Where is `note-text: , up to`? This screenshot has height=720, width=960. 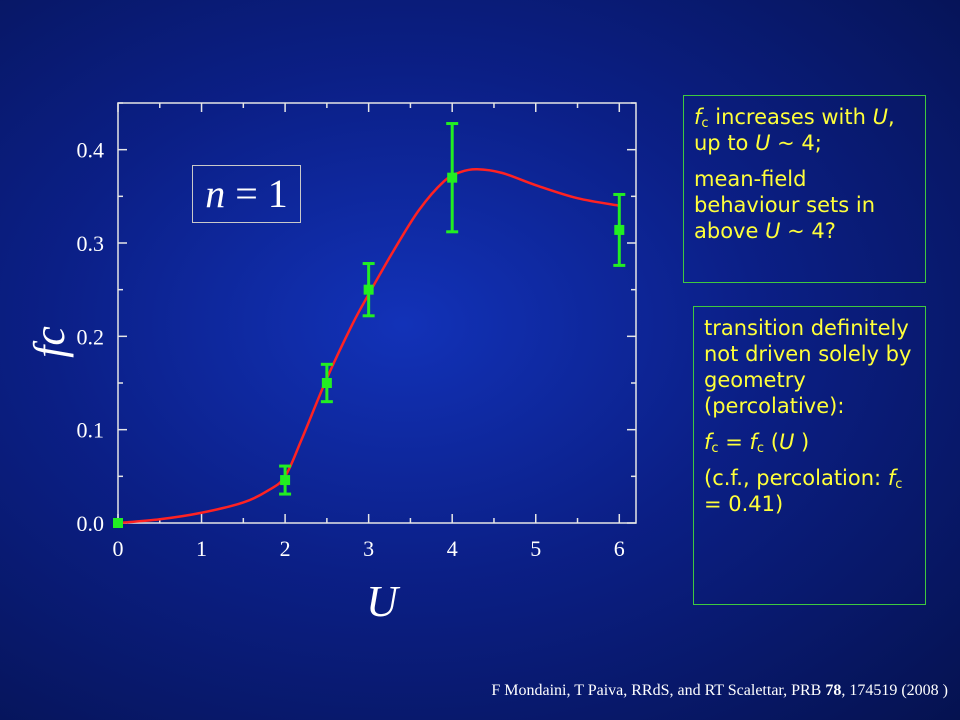
note-text: , up to is located at coordinates (794, 130).